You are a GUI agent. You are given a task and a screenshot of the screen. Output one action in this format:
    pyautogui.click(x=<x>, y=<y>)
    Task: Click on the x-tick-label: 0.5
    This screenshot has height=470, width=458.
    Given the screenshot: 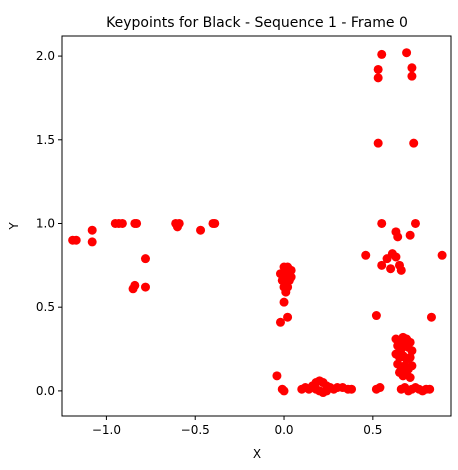 What is the action you would take?
    pyautogui.click(x=372, y=430)
    